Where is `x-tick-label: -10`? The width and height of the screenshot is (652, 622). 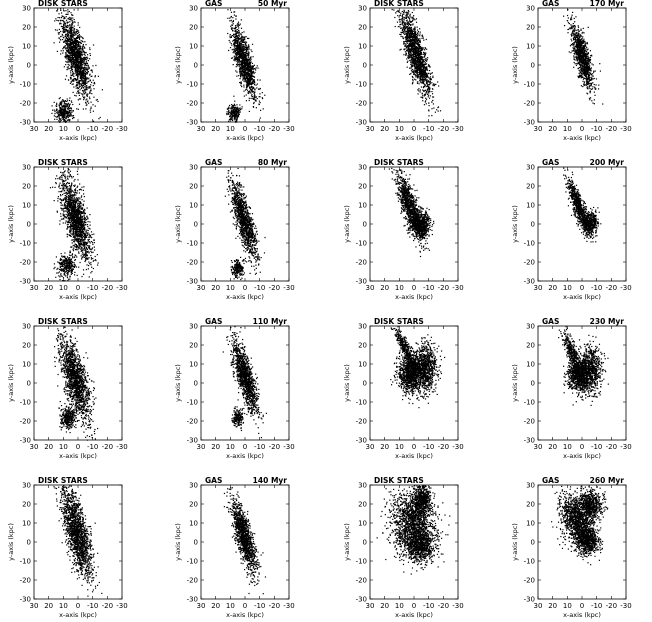
x-tick-label: -10 is located at coordinates (428, 129).